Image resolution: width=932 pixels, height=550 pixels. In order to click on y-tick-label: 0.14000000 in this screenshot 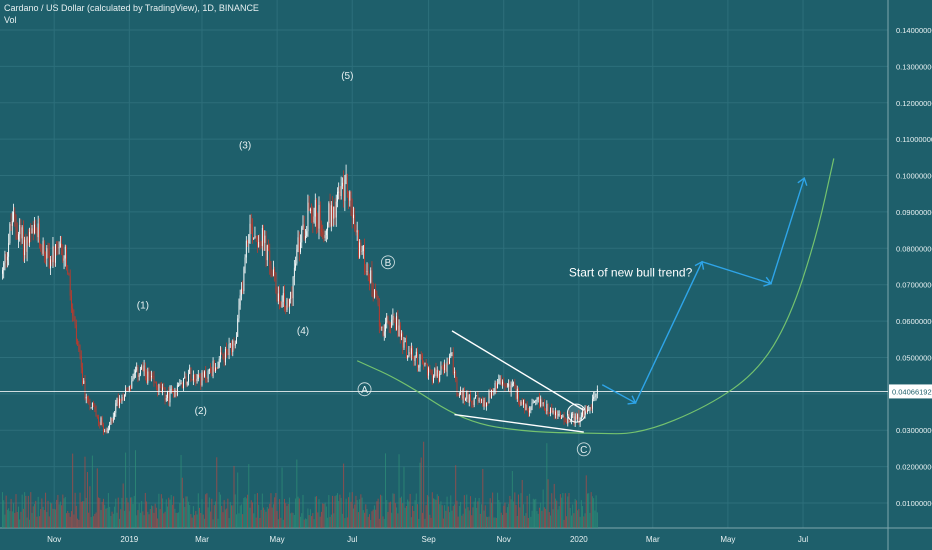, I will do `click(914, 30)`.